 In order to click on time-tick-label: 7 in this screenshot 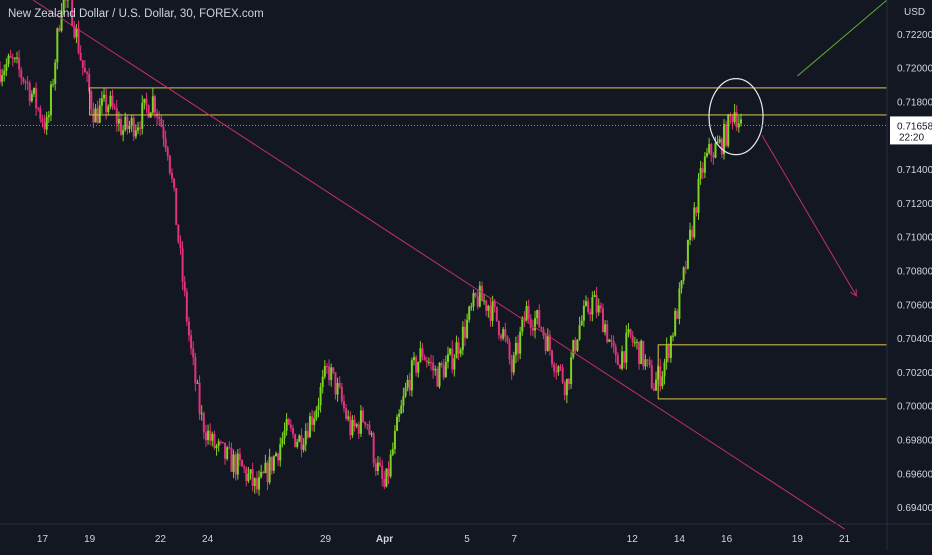, I will do `click(514, 539)`.